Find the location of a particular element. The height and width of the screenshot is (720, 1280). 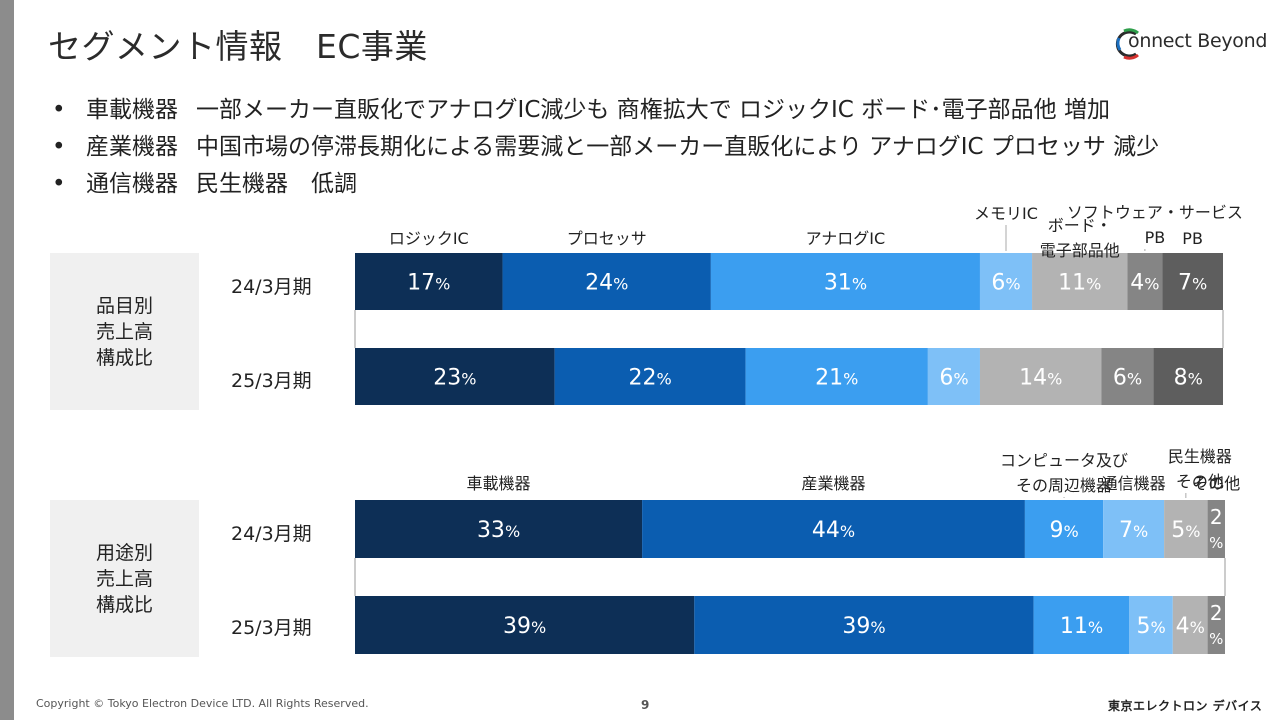

bar-value-label: 8% is located at coordinates (1188, 378).